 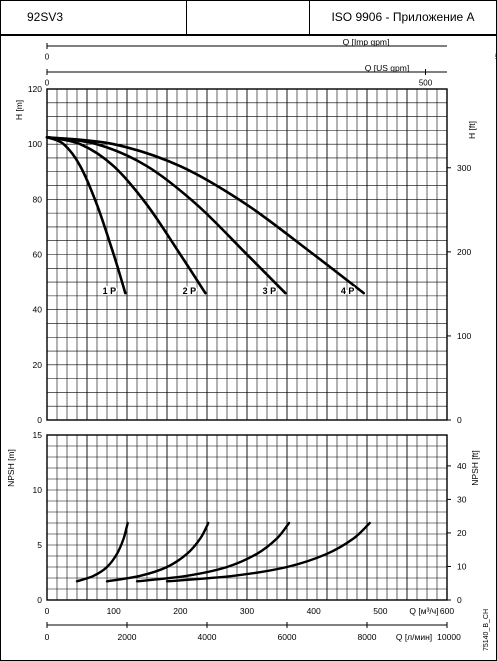 What do you see at coordinates (47, 611) in the screenshot?
I see `q-m3h-tick-label: 0` at bounding box center [47, 611].